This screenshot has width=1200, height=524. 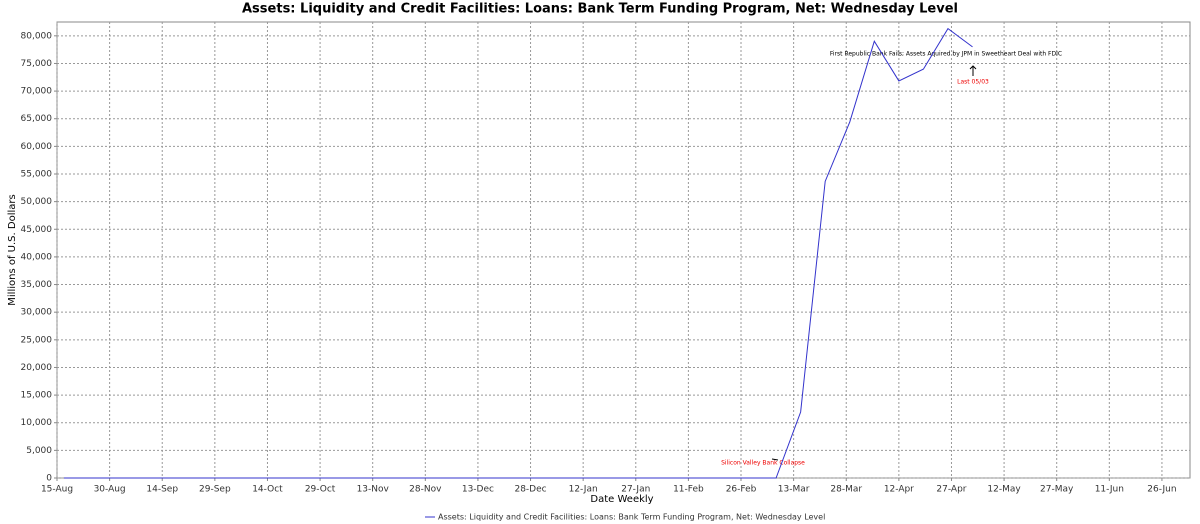 What do you see at coordinates (37, 175) in the screenshot?
I see `y-tick-label: 55,000` at bounding box center [37, 175].